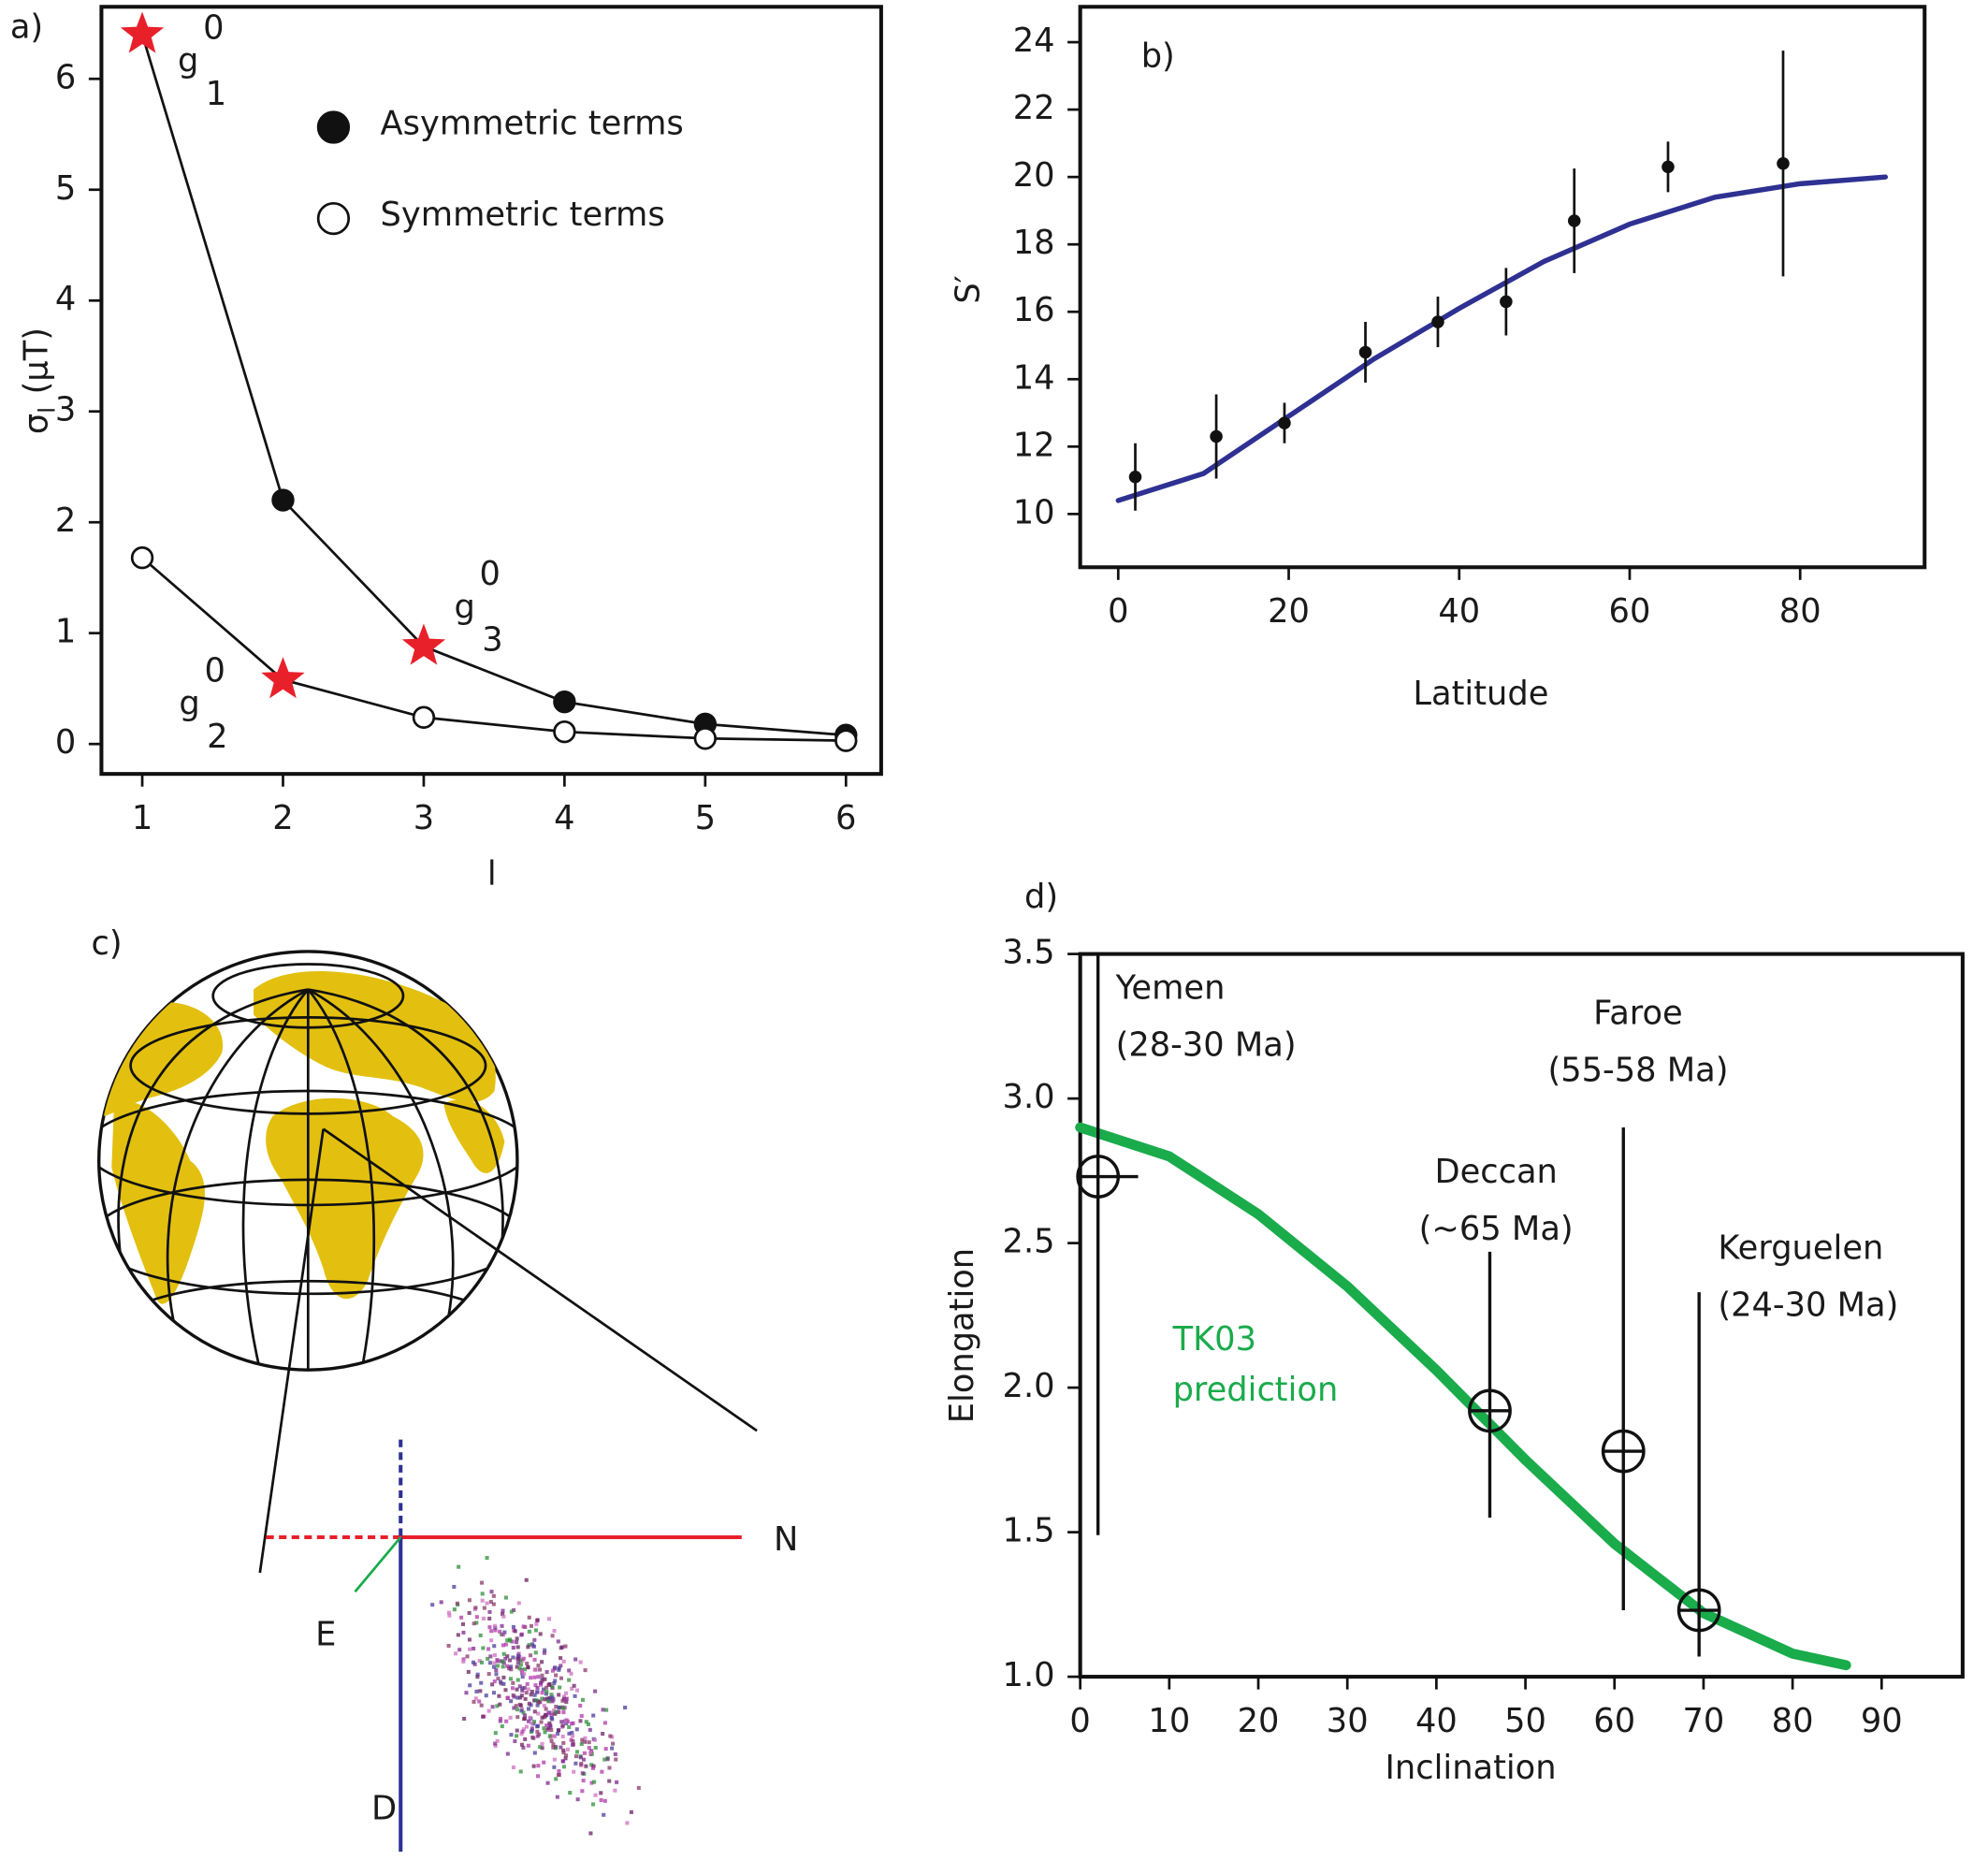 The image size is (1988, 1875). What do you see at coordinates (564, 818) in the screenshot?
I see `x-tick-label: 4` at bounding box center [564, 818].